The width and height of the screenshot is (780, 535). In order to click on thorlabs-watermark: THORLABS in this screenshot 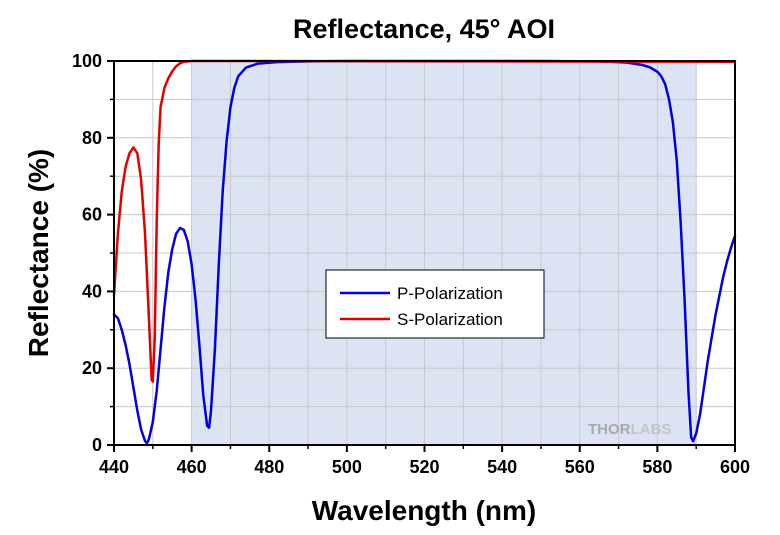, I will do `click(629, 429)`.